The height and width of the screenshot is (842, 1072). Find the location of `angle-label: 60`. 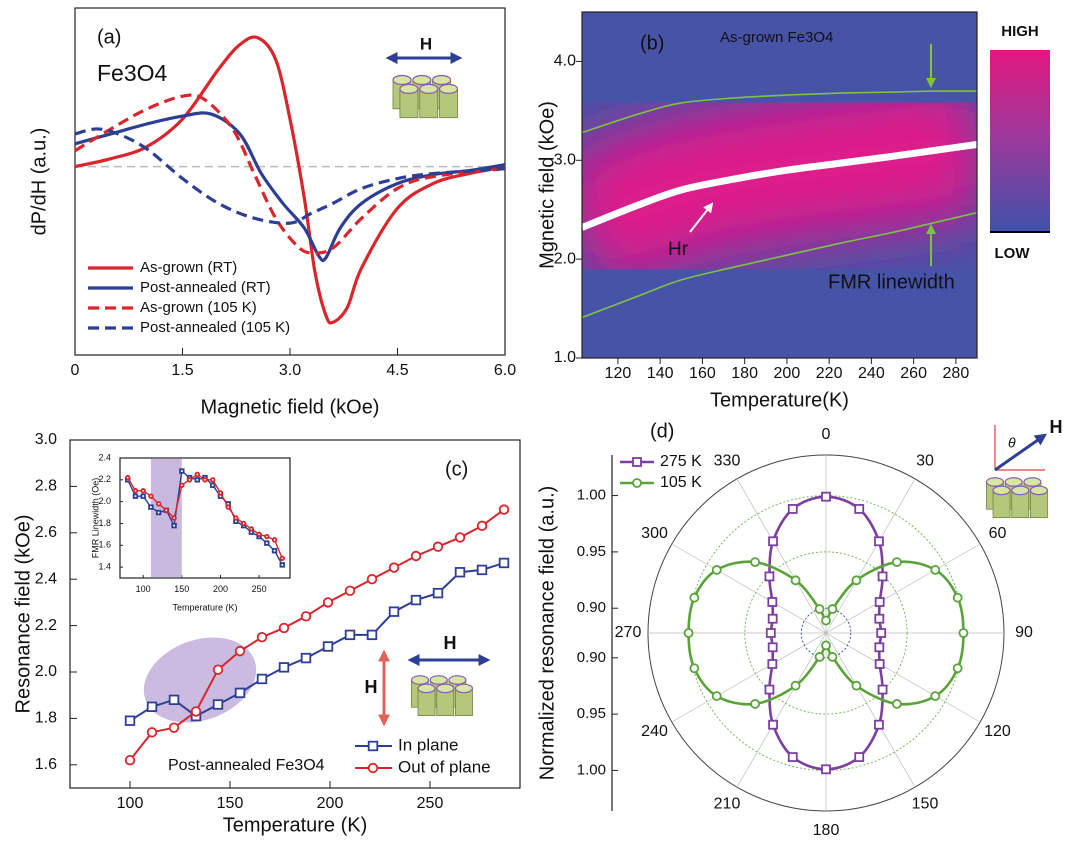

angle-label: 60 is located at coordinates (998, 533).